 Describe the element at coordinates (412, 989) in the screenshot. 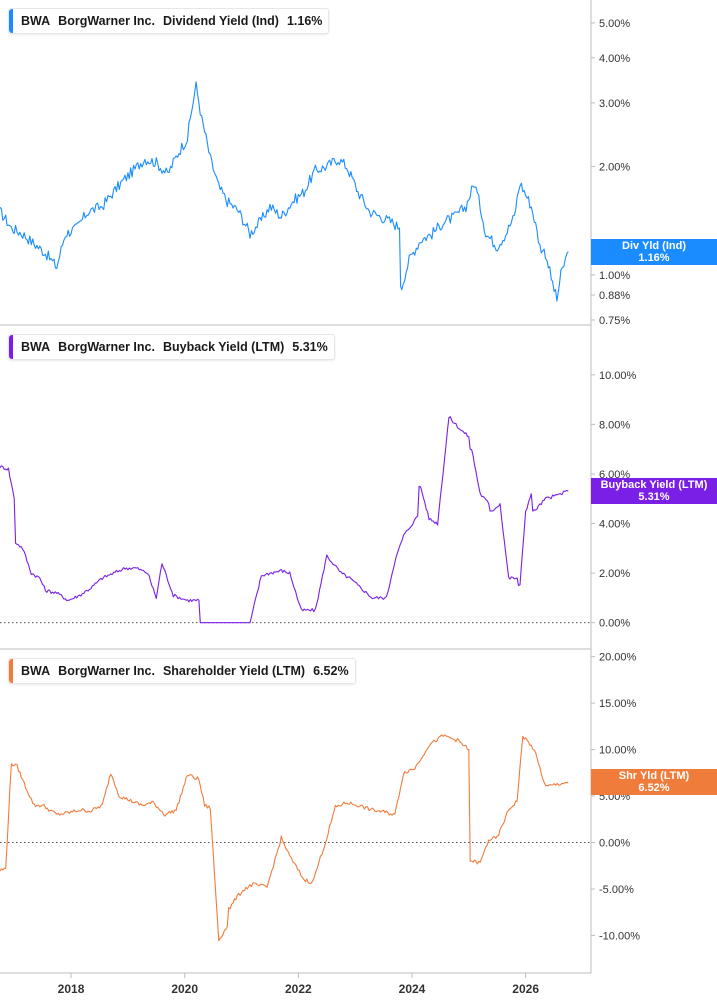

I see `x-tick-label: 2024` at that location.